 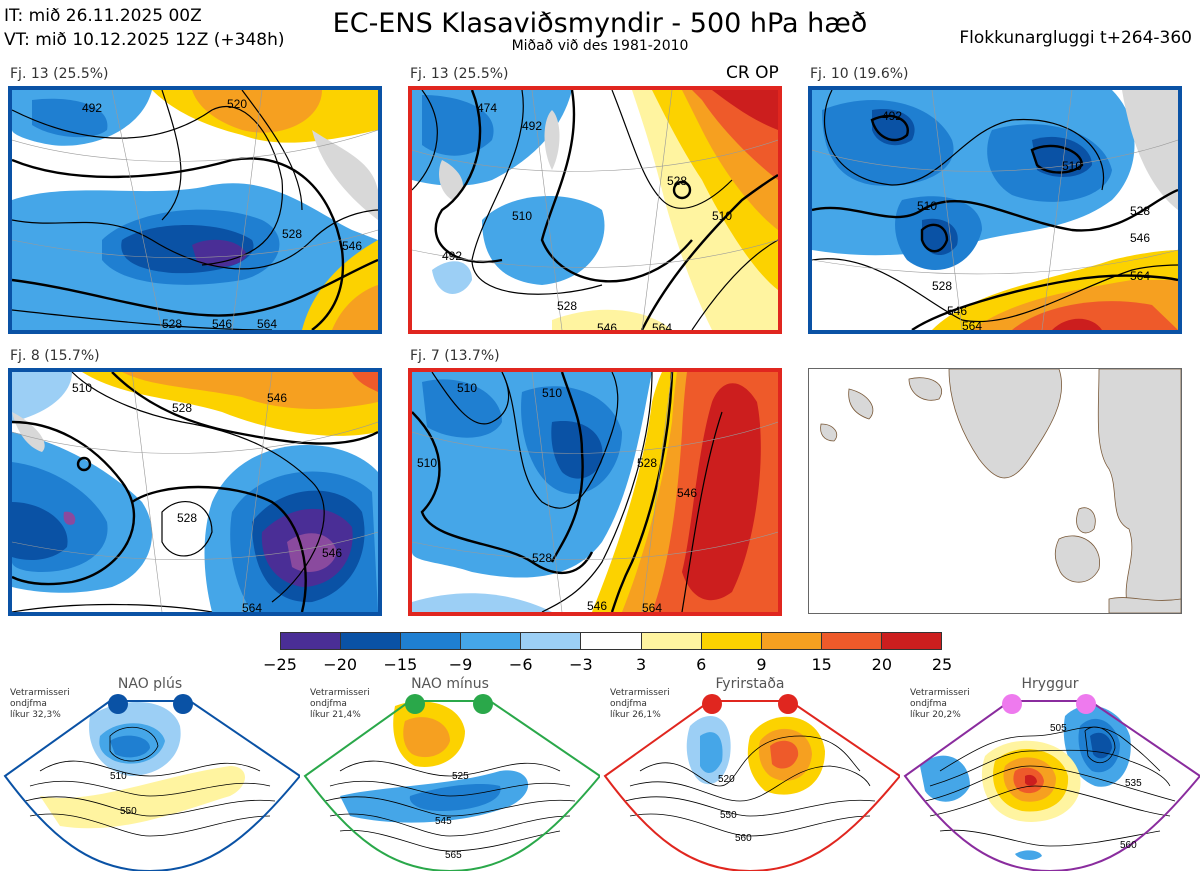 I want to click on anomaly-field: 510 528 528 546 546 564, so click(x=195, y=492).